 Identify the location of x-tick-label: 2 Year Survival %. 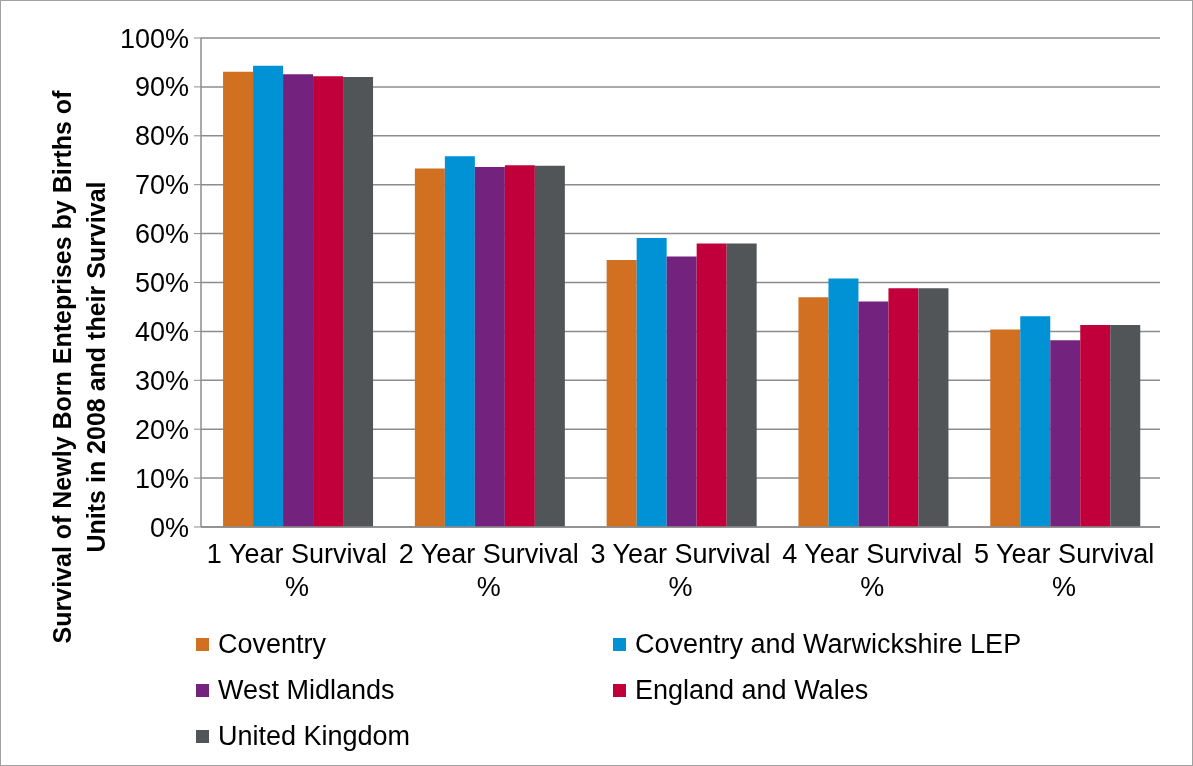
(488, 570).